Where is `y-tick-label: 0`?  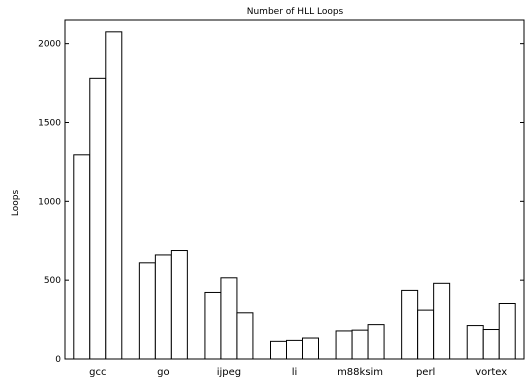 y-tick-label: 0 is located at coordinates (58, 360).